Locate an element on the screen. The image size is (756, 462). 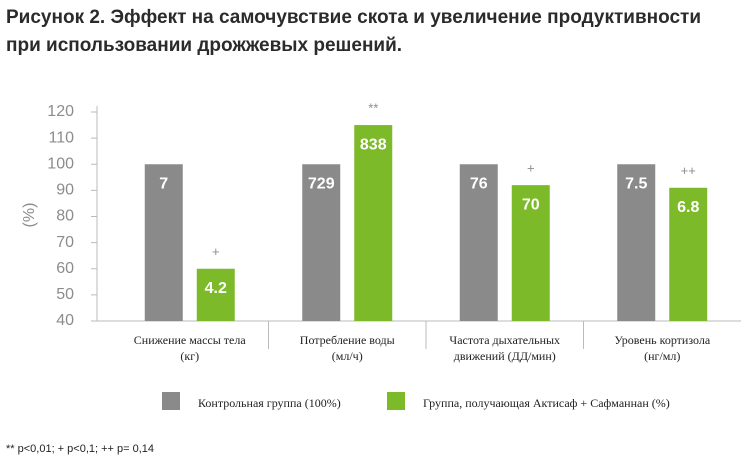
x-tick-label: Частота дыхательных is located at coordinates (504, 340).